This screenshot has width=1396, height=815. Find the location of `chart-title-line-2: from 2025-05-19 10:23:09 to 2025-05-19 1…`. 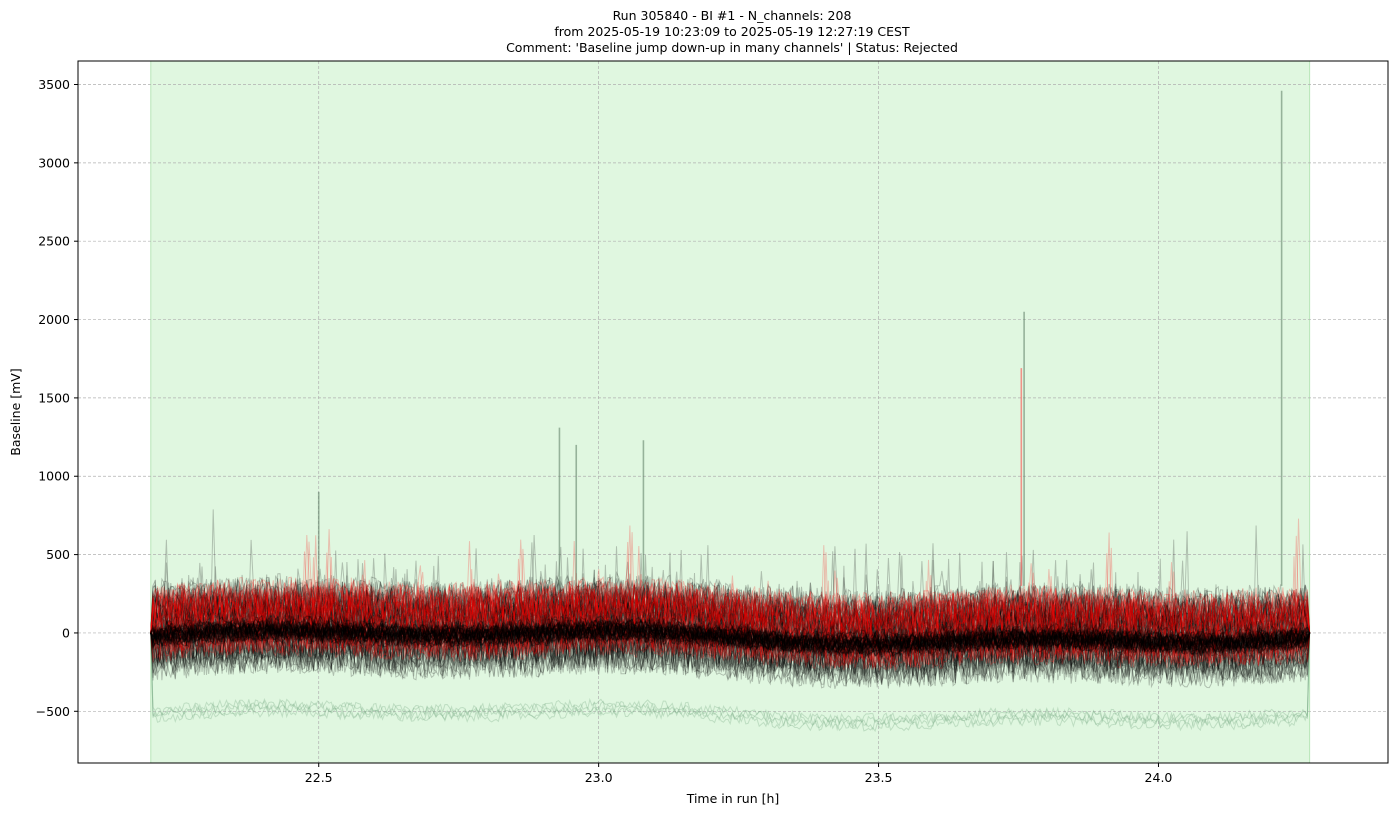

chart-title-line-2: from 2025-05-19 10:23:09 to 2025-05-19 1… is located at coordinates (732, 31).